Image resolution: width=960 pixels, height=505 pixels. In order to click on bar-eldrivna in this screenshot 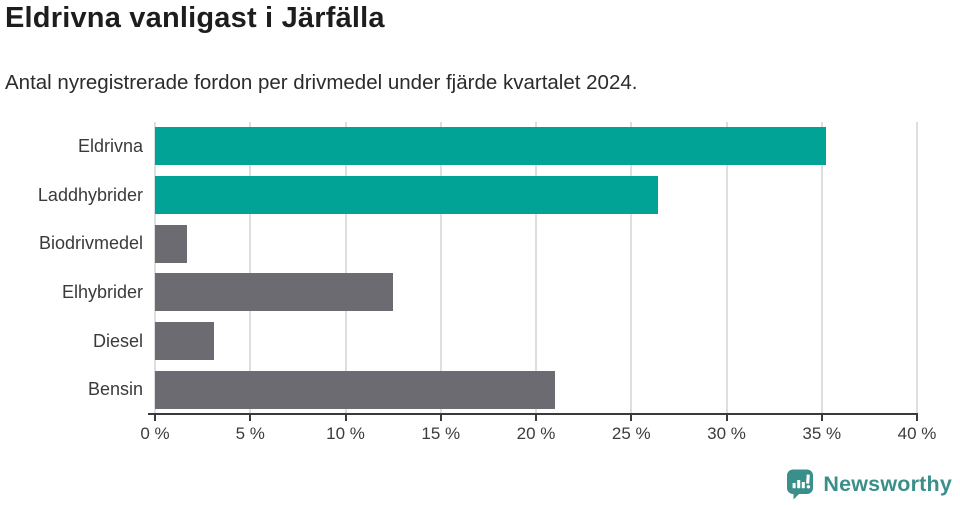, I will do `click(490, 146)`.